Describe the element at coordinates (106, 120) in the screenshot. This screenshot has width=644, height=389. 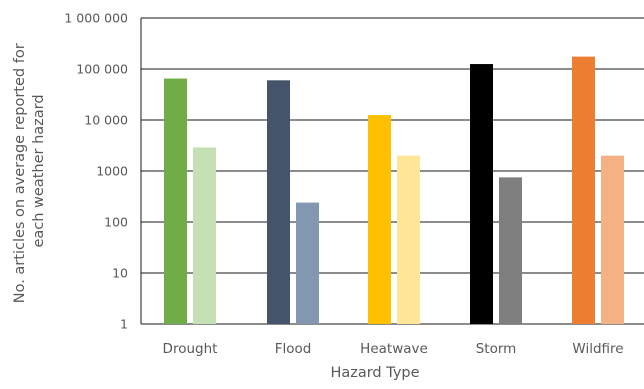
I see `y-tick-label: 10 000` at that location.